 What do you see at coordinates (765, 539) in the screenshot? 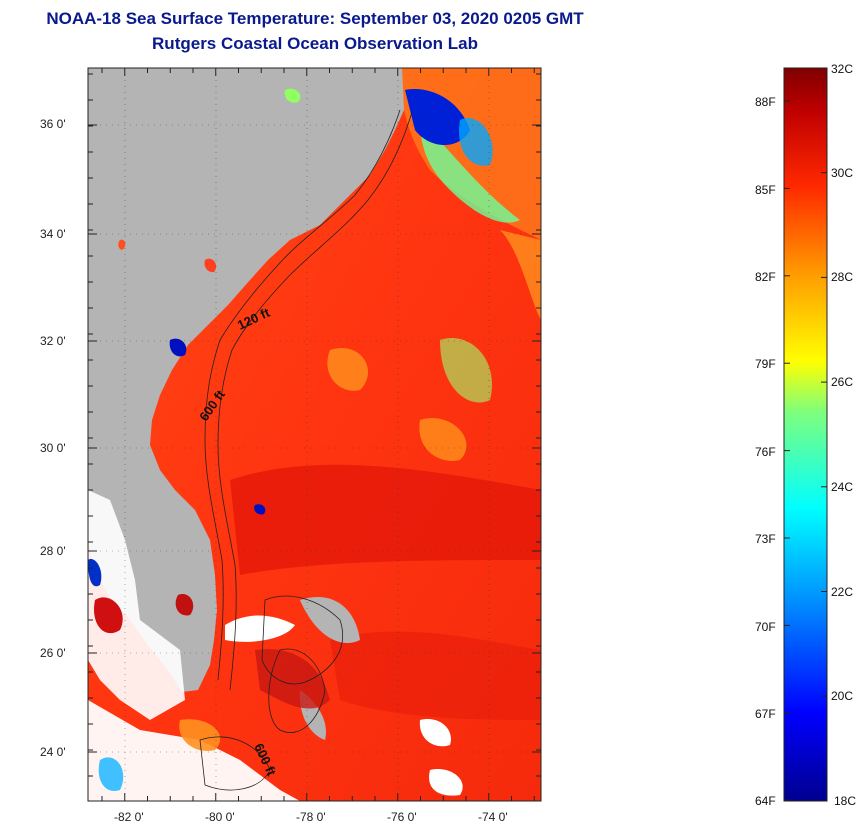
I see `colorbar-f-label: 73F` at bounding box center [765, 539].